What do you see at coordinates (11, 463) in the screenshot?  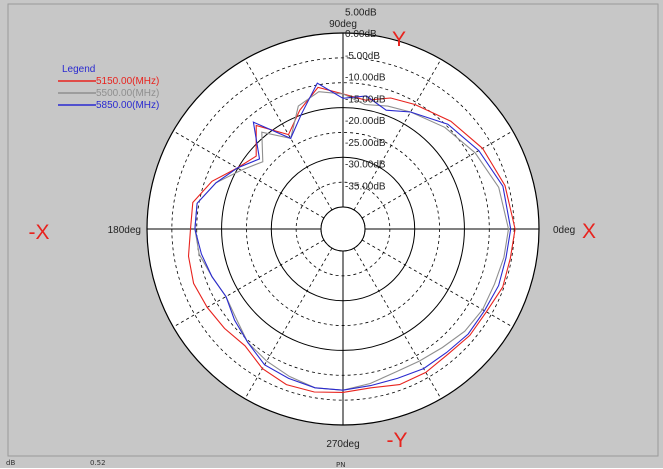 I see `footer-unit: dB` at bounding box center [11, 463].